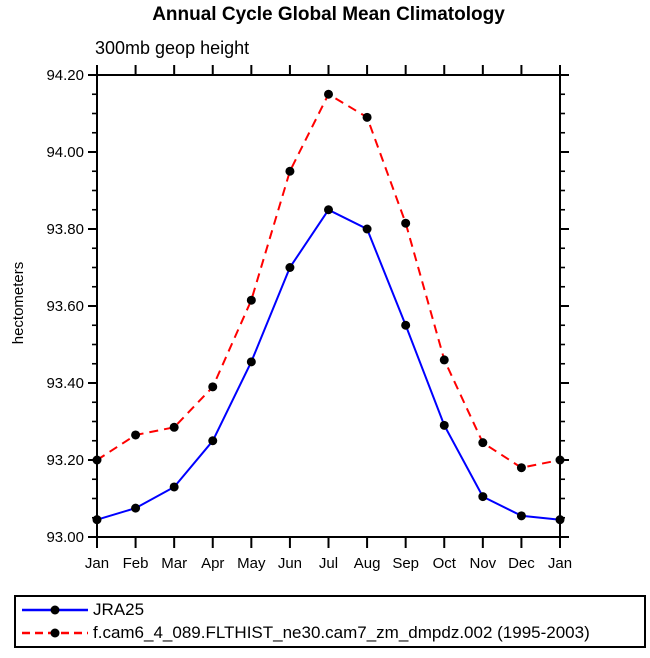 This screenshot has height=658, width=650. What do you see at coordinates (65, 460) in the screenshot?
I see `y-tick-label: 93.20` at bounding box center [65, 460].